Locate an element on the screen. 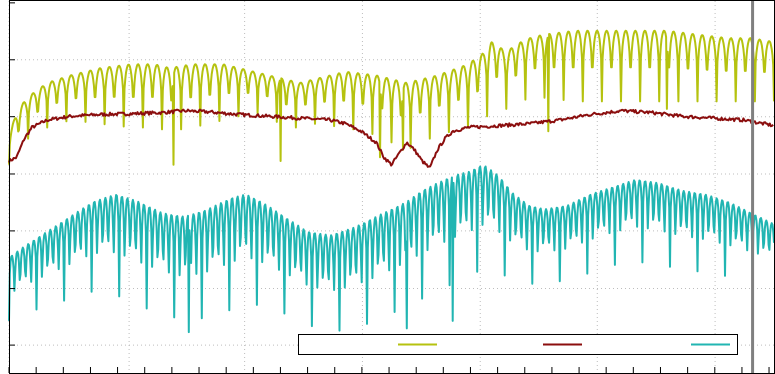  legend is located at coordinates (518, 344).